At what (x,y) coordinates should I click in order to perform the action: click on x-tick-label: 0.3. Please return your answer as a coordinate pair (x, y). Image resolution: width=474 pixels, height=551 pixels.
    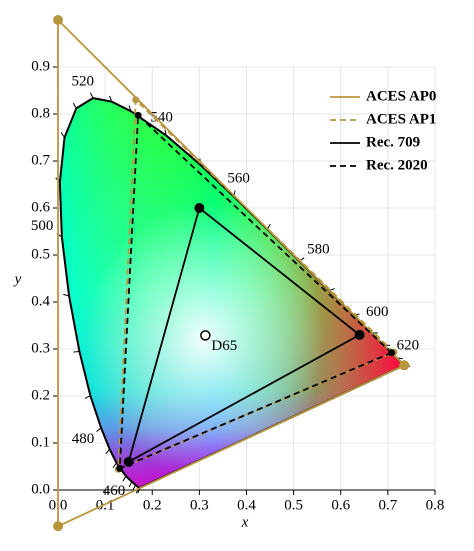
    Looking at the image, I should click on (199, 505).